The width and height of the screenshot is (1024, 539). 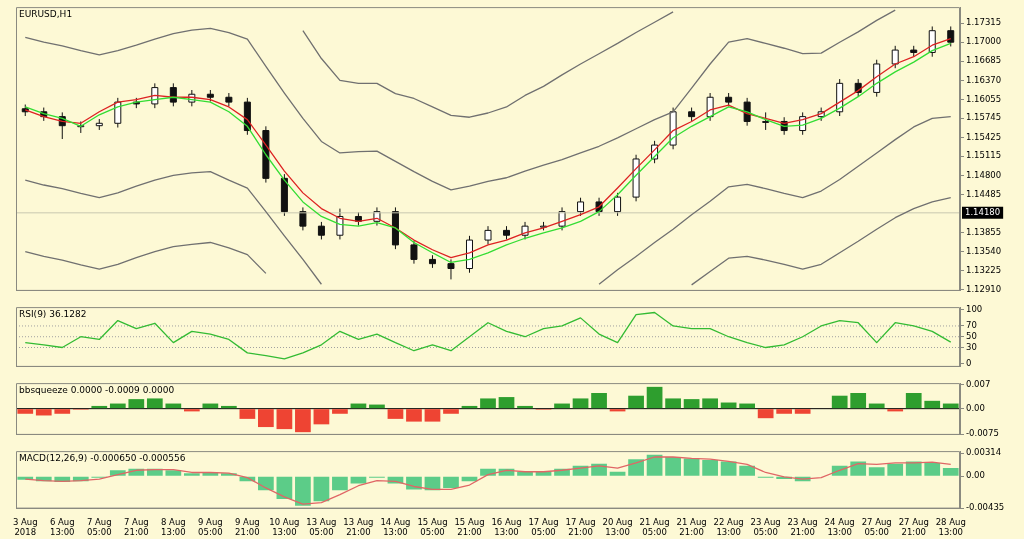 I want to click on y-tick-label: 1.17000, so click(x=984, y=41).